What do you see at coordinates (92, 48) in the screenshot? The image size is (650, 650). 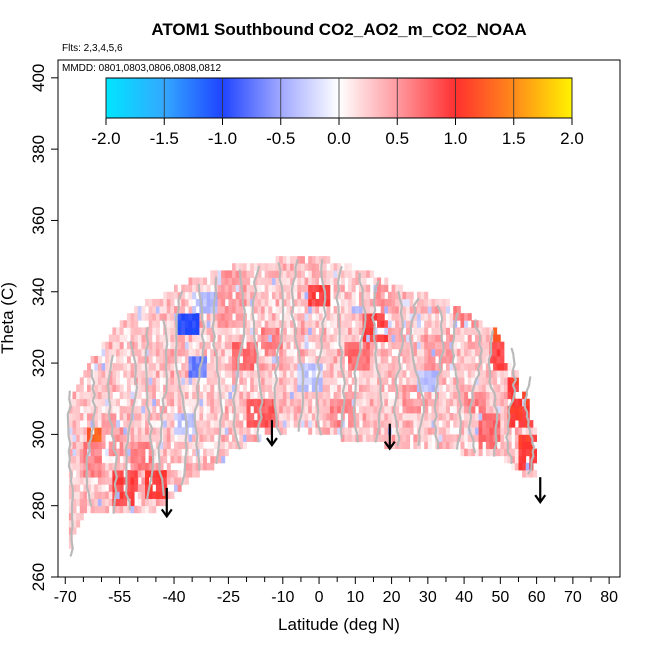 I see `flights-subtitle: Flts: 2,3,4,5,6` at bounding box center [92, 48].